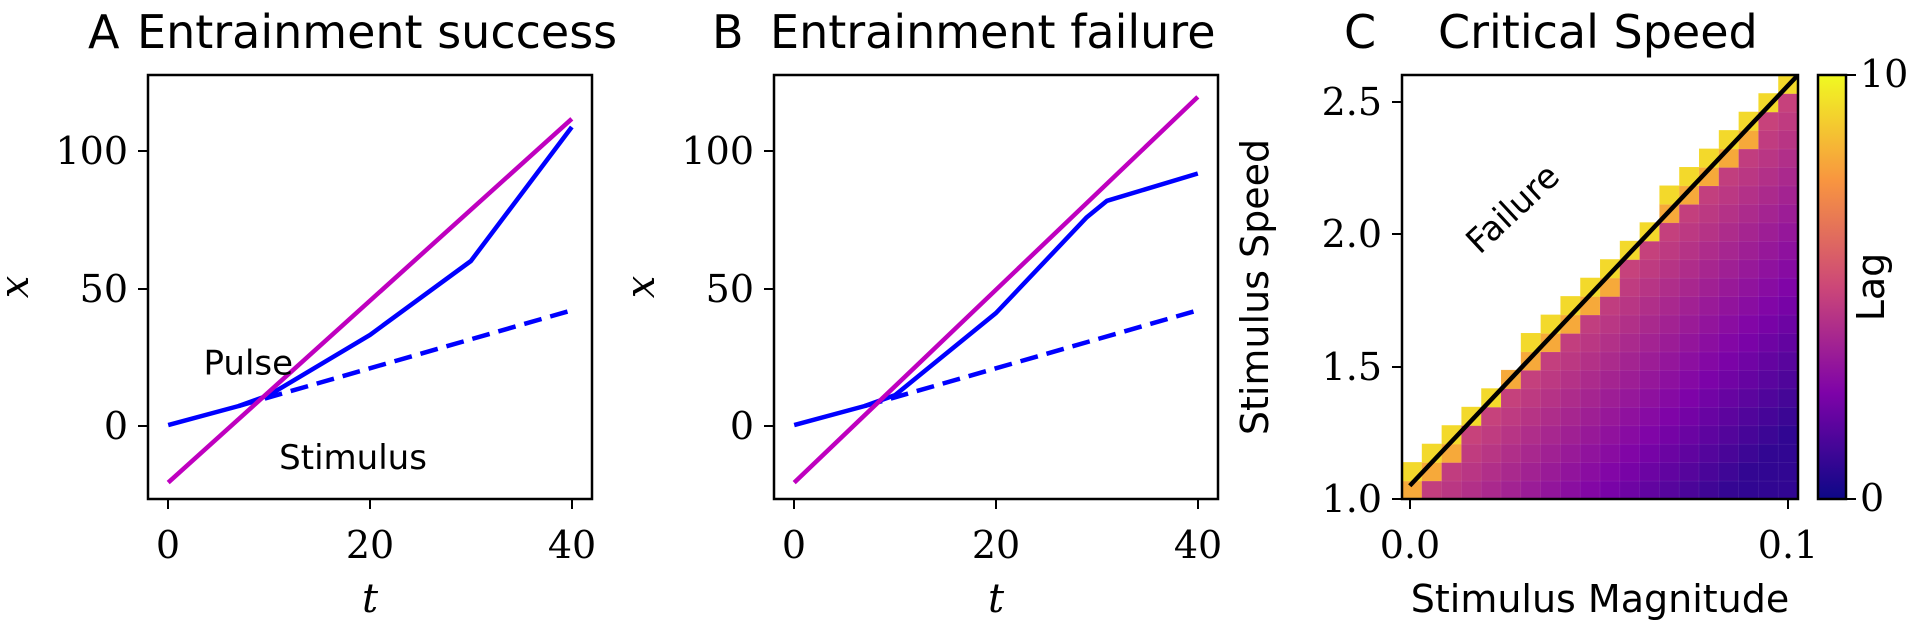  I want to click on panel-b-xtick-label-2: 40, so click(1198, 545).